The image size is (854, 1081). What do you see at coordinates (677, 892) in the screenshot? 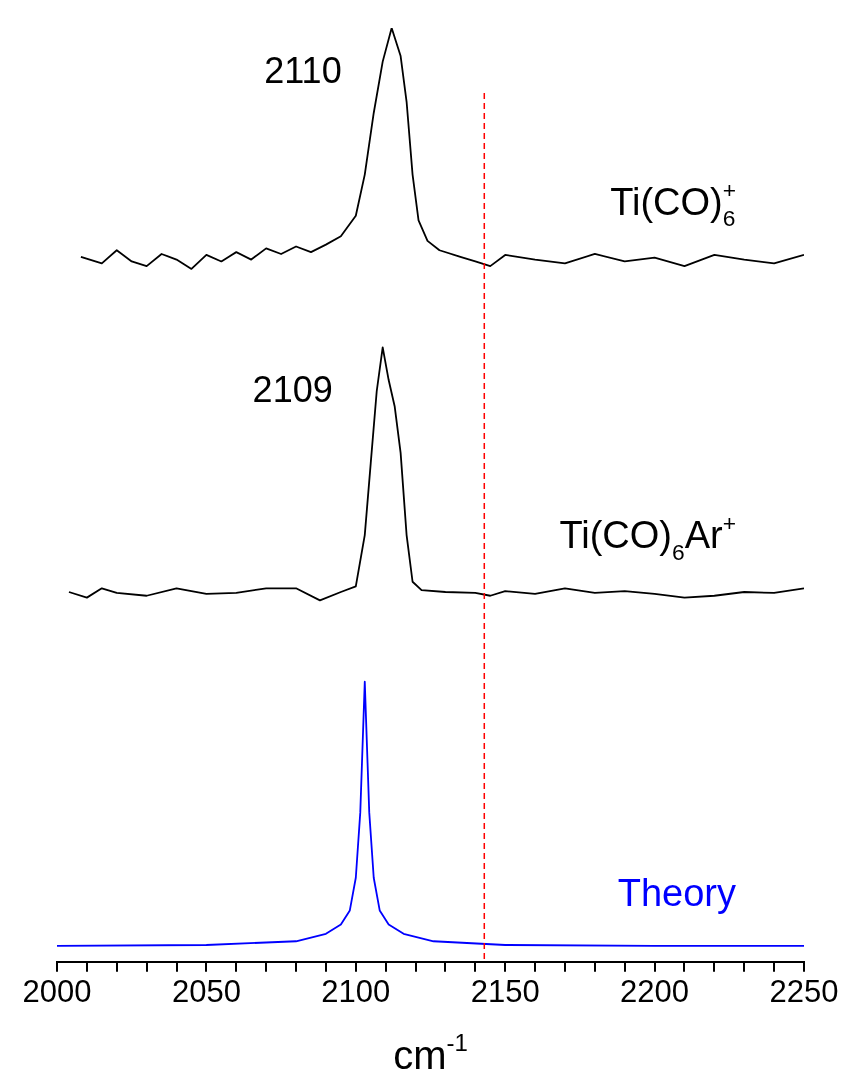
I see `series-label: Theory` at bounding box center [677, 892].